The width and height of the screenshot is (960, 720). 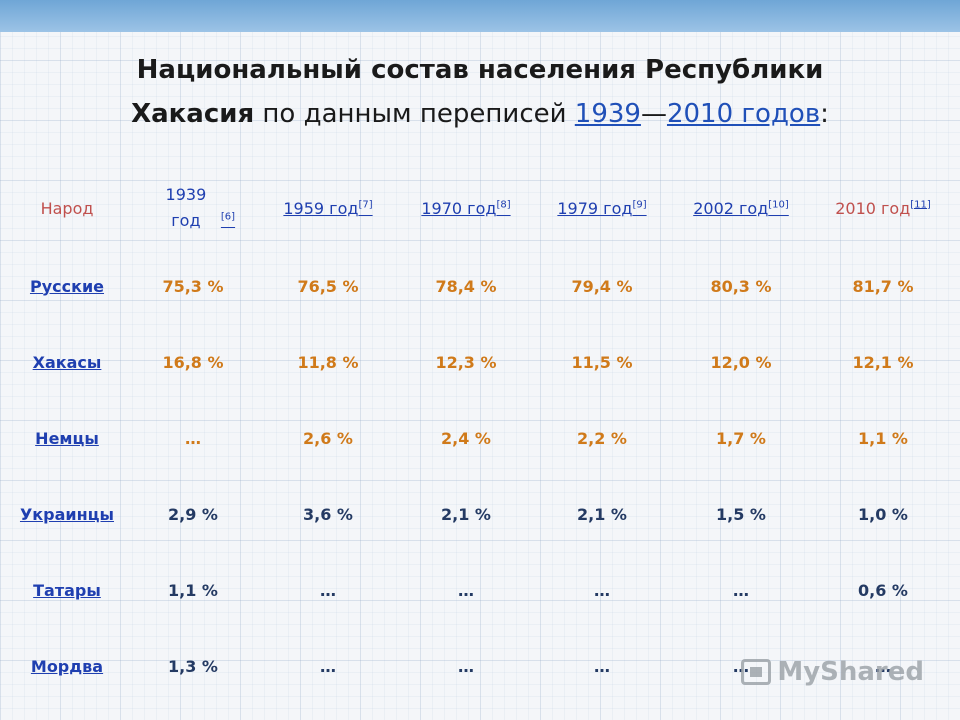 What do you see at coordinates (193, 666) in the screenshot?
I see `value-cell: 1,3 %` at bounding box center [193, 666].